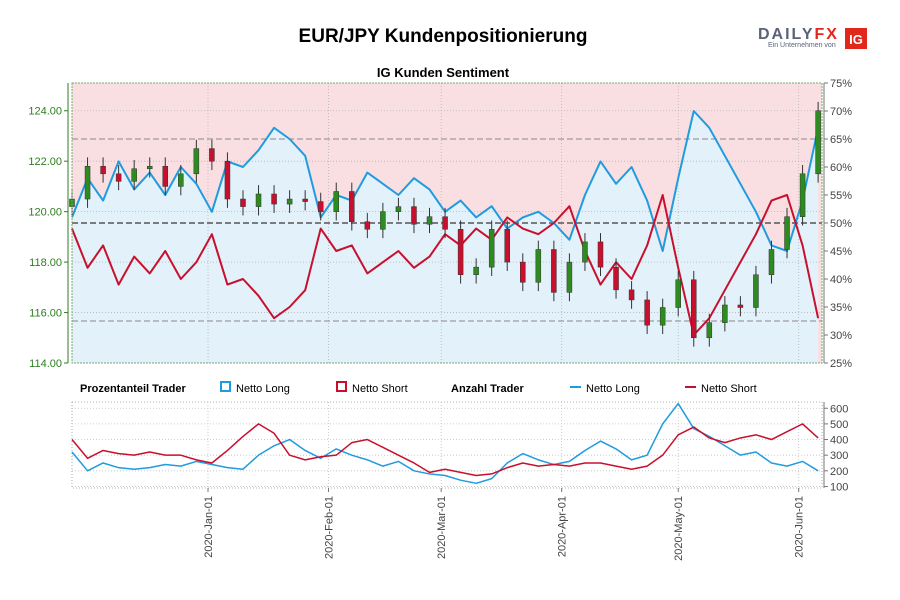 Image resolution: width=900 pixels, height=600 pixels. What do you see at coordinates (443, 72) in the screenshot?
I see `chart-subtitle: IG Kunden Sentiment` at bounding box center [443, 72].